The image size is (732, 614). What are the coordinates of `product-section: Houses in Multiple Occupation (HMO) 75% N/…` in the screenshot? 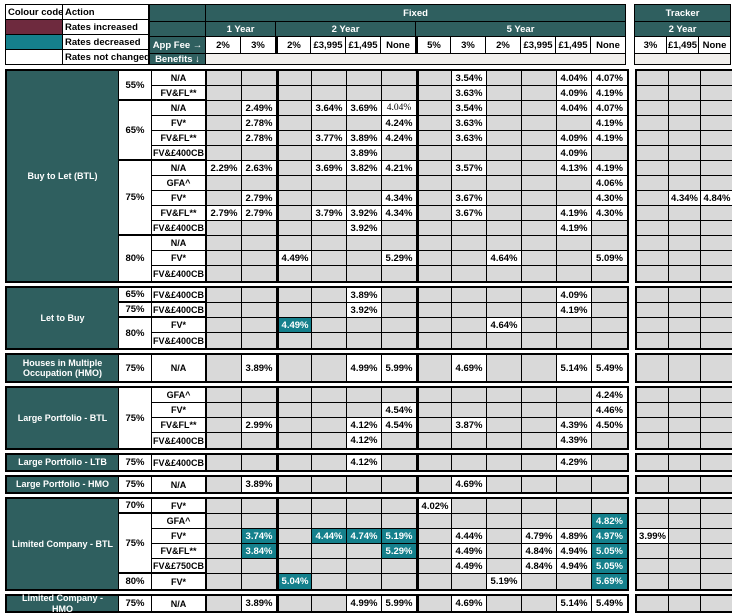 It's located at (368, 368).